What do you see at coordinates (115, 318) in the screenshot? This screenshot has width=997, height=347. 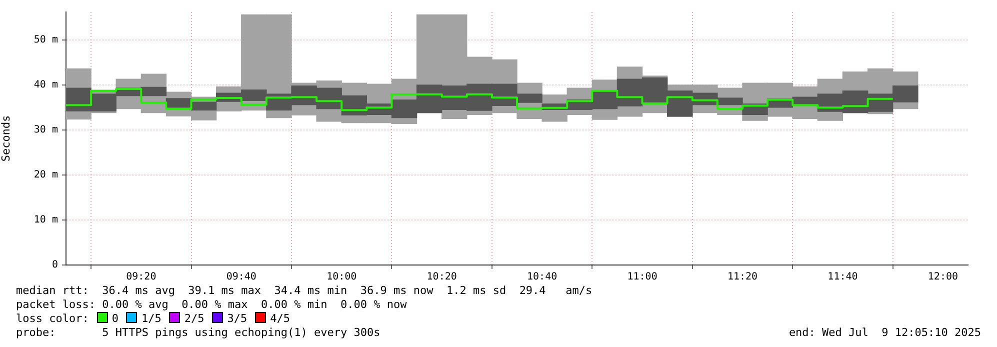 I see `text: 0` at bounding box center [115, 318].